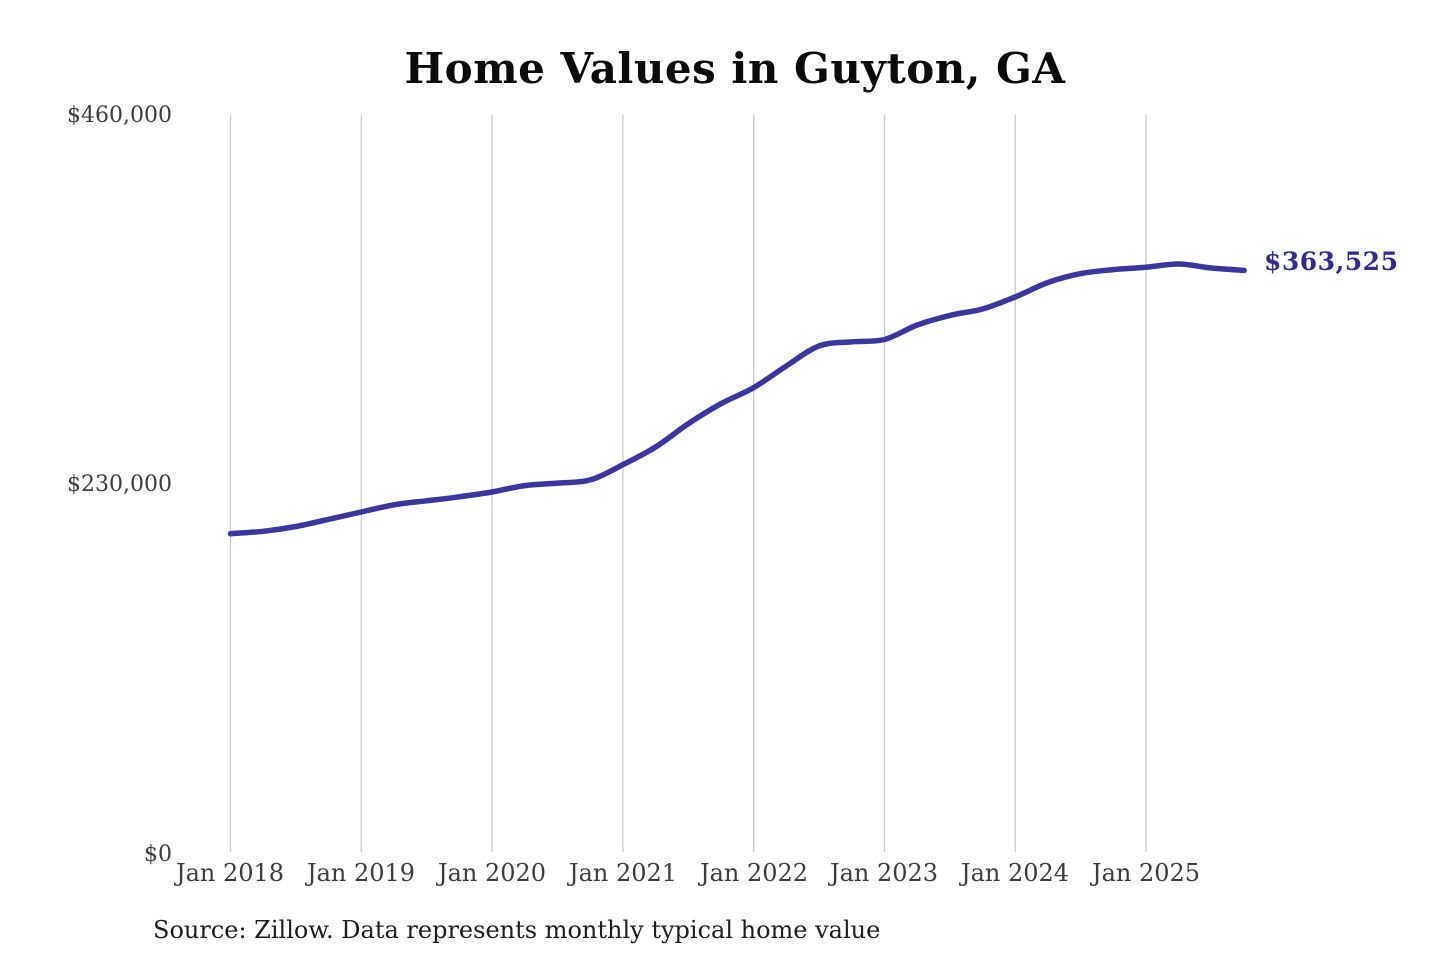  I want to click on x-axis-tick-jan-2024: Jan 2024, so click(1015, 873).